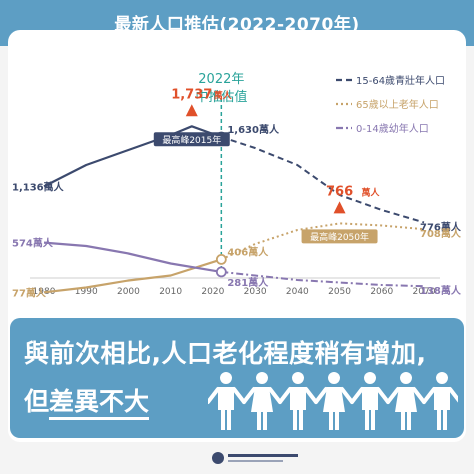  I want to click on projection-note-label: 中推估值, so click(221, 97).